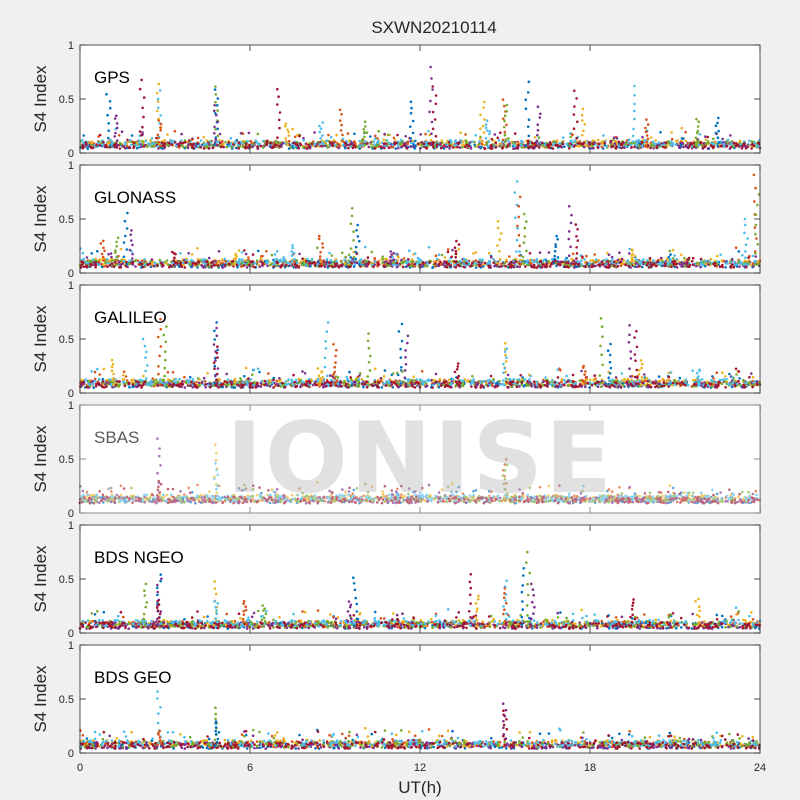  What do you see at coordinates (66, 220) in the screenshot?
I see `y-tick-label: 0.5` at bounding box center [66, 220].